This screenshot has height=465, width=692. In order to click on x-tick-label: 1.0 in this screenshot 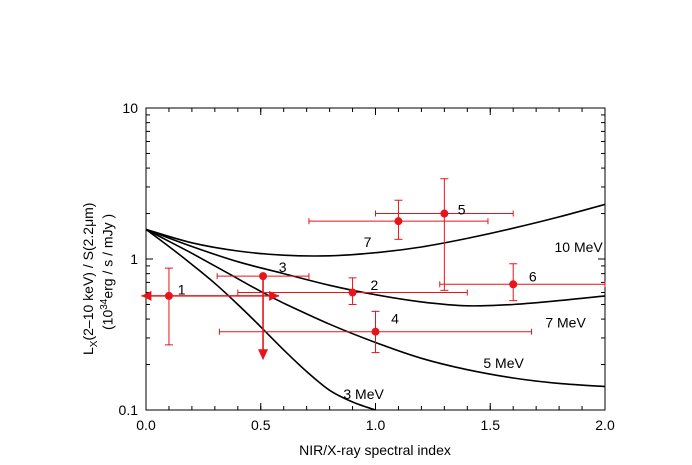, I will do `click(376, 425)`.